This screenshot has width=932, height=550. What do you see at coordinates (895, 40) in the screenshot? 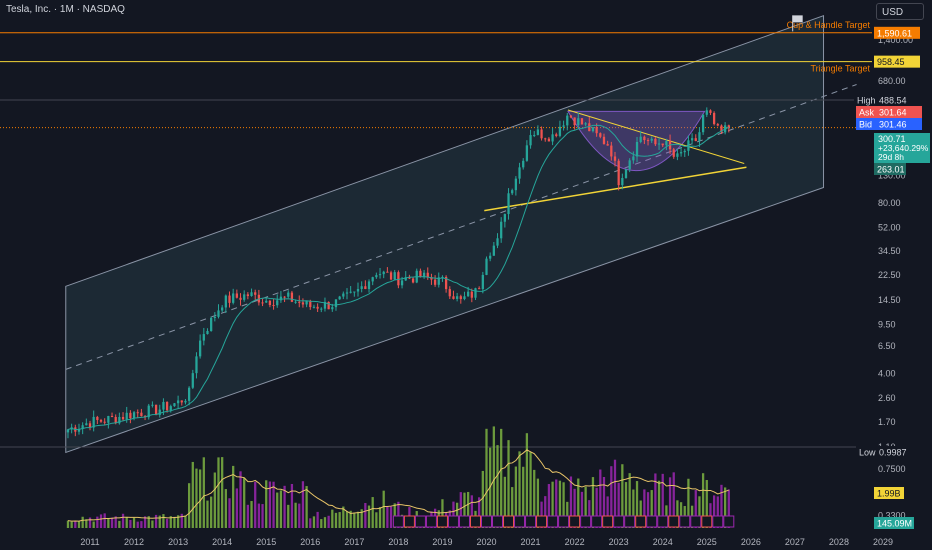
I see `y-tick-label: 1,400.00` at bounding box center [895, 40].